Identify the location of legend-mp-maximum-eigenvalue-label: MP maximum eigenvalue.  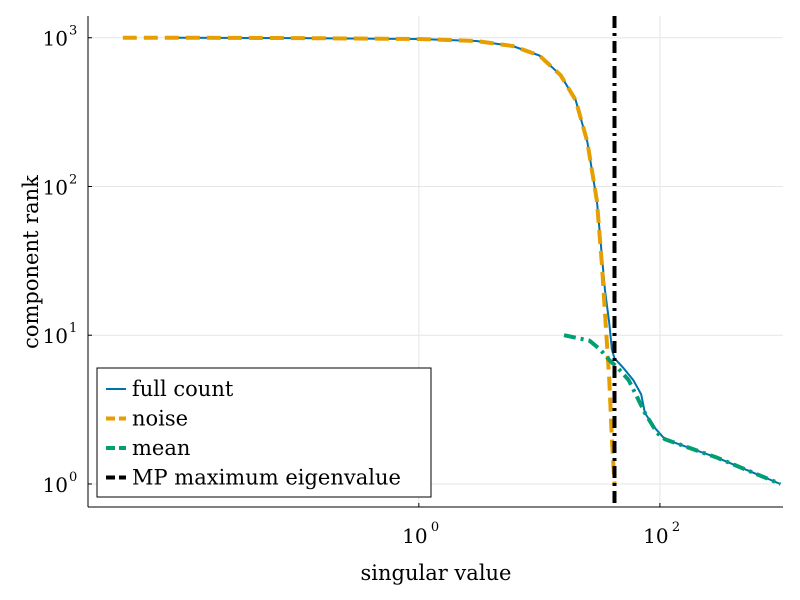
(266, 478).